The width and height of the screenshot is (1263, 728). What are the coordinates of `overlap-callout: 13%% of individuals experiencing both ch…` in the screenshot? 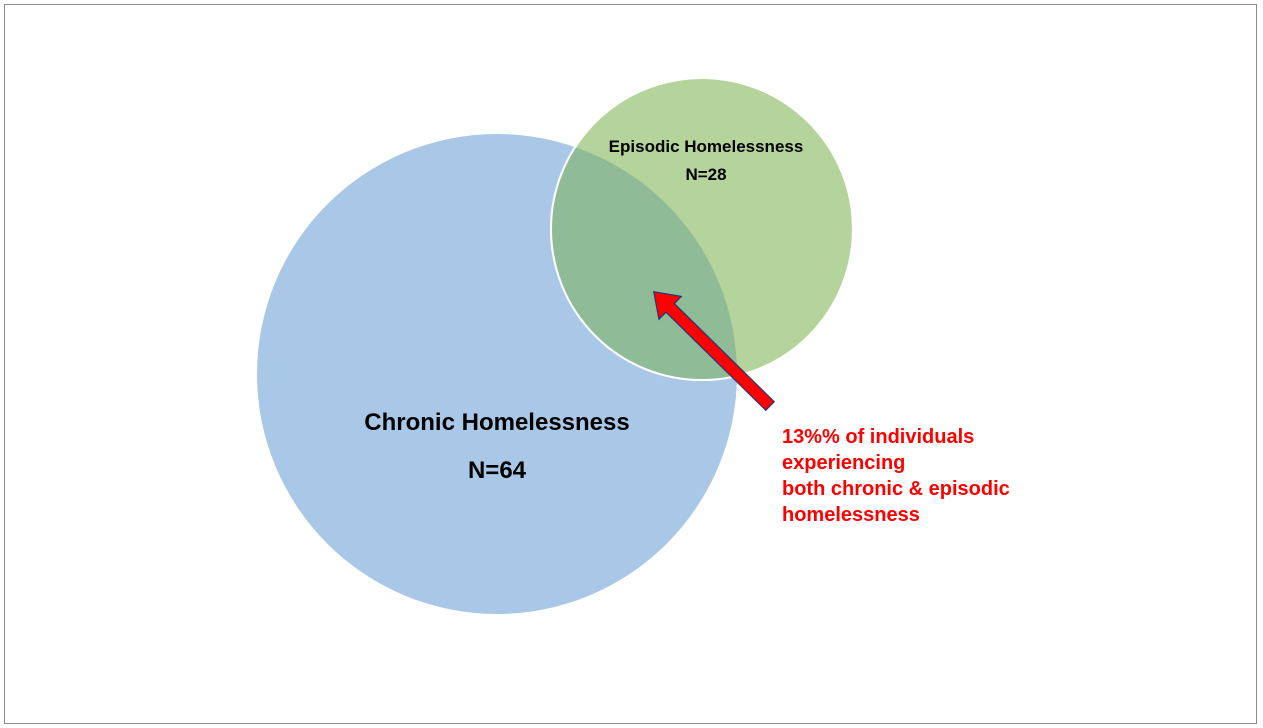 It's located at (942, 476).